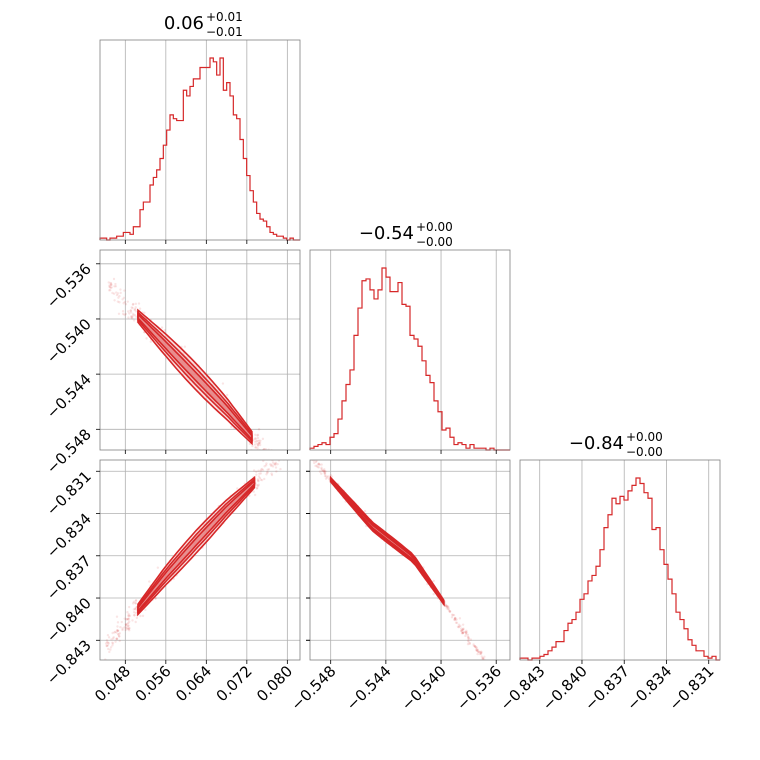 The image size is (760, 760). I want to click on panel-frame, so click(200, 560).